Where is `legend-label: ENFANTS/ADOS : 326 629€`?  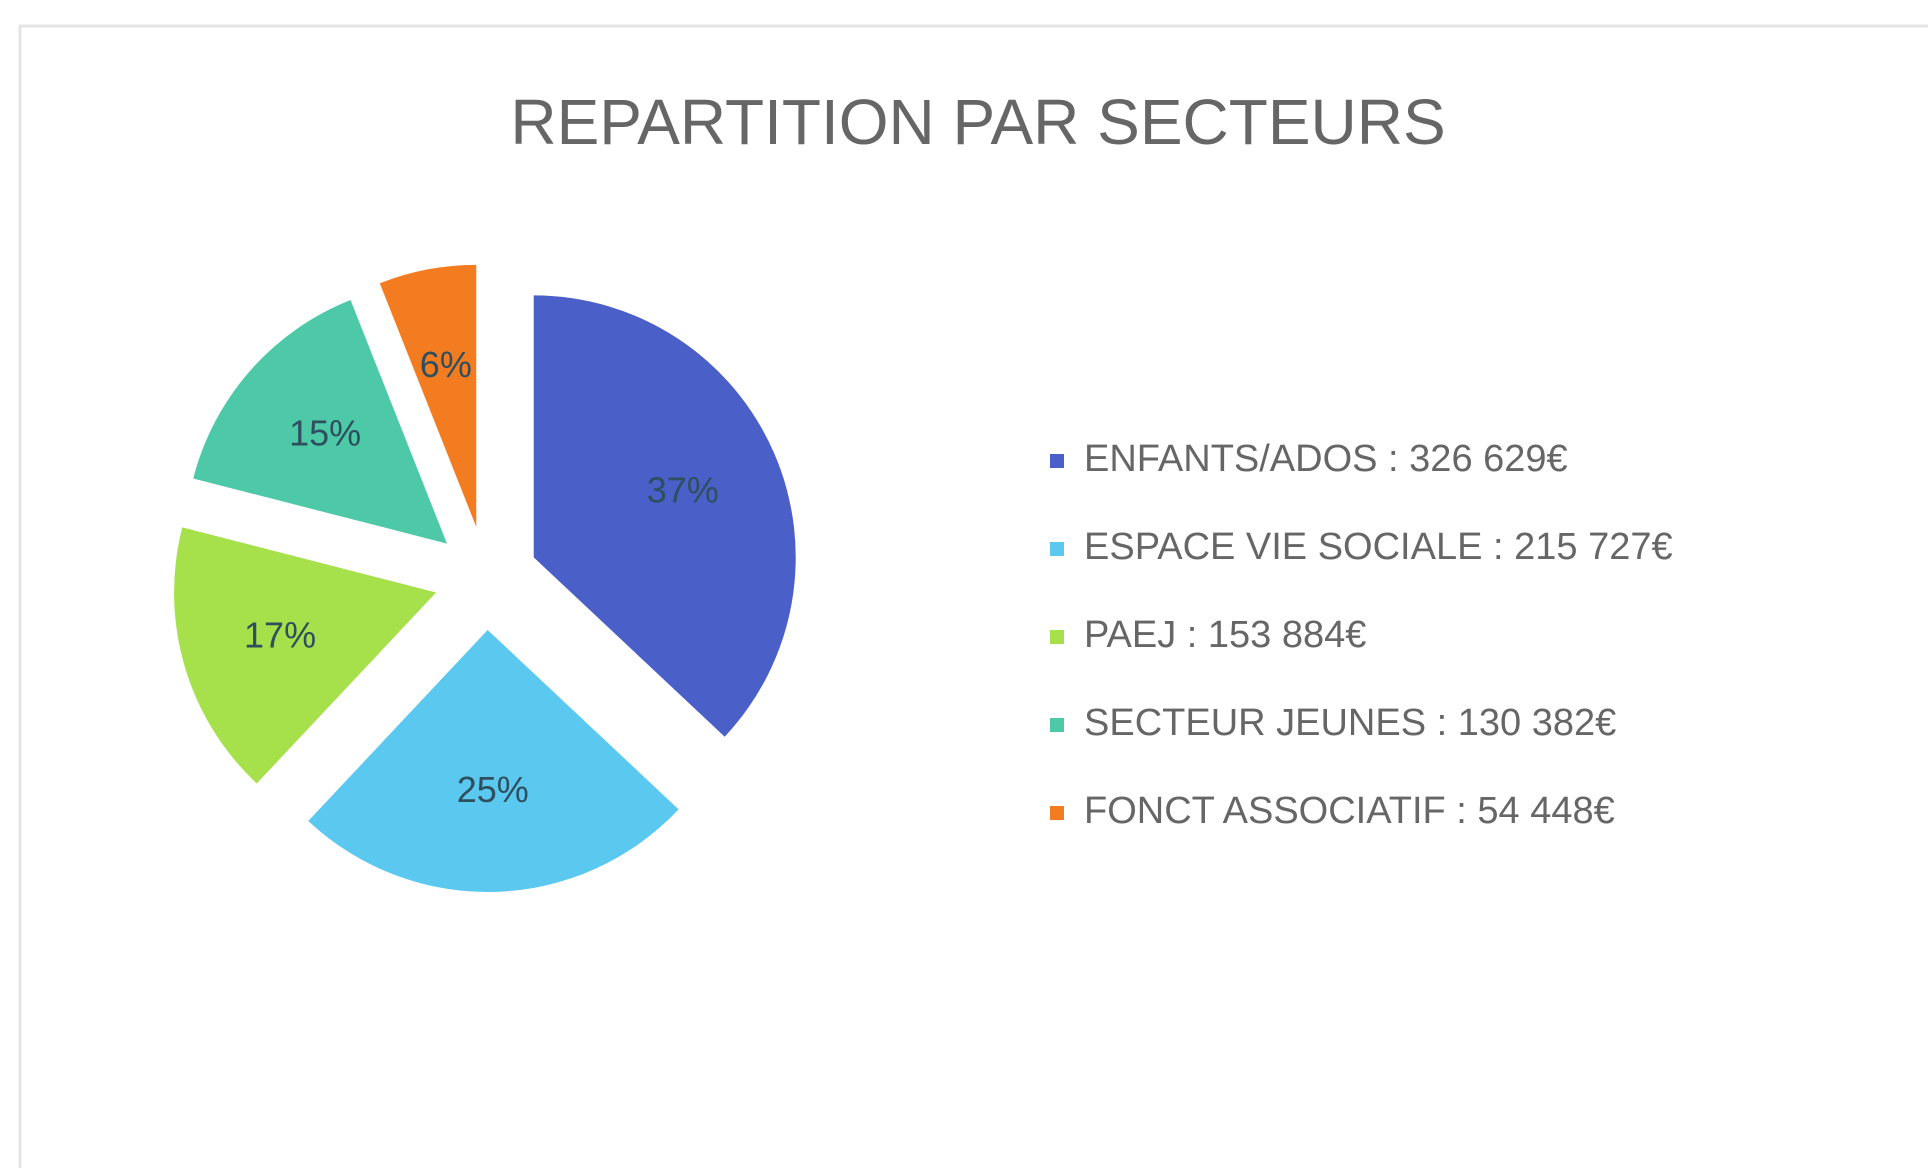
legend-label: ENFANTS/ADOS : 326 629€ is located at coordinates (1326, 459).